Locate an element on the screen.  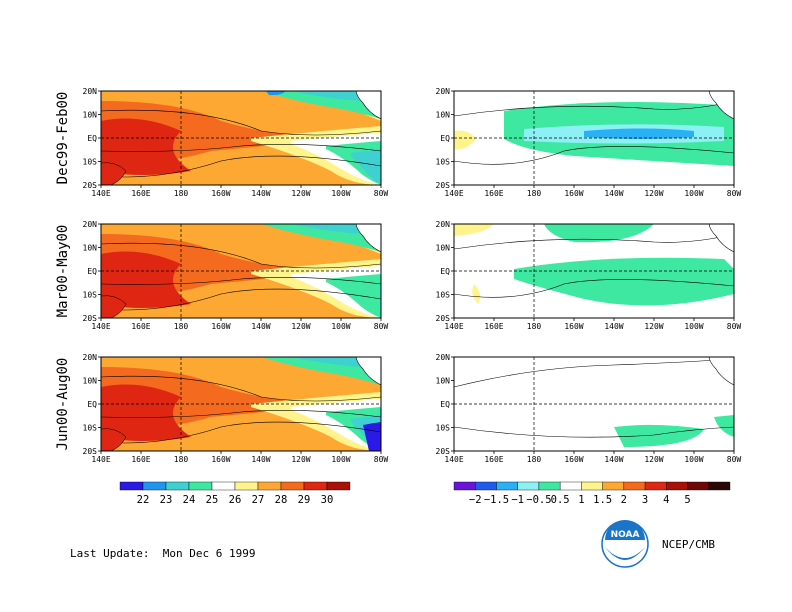
season-label: Dec99-Feb00 is located at coordinates (63, 138).